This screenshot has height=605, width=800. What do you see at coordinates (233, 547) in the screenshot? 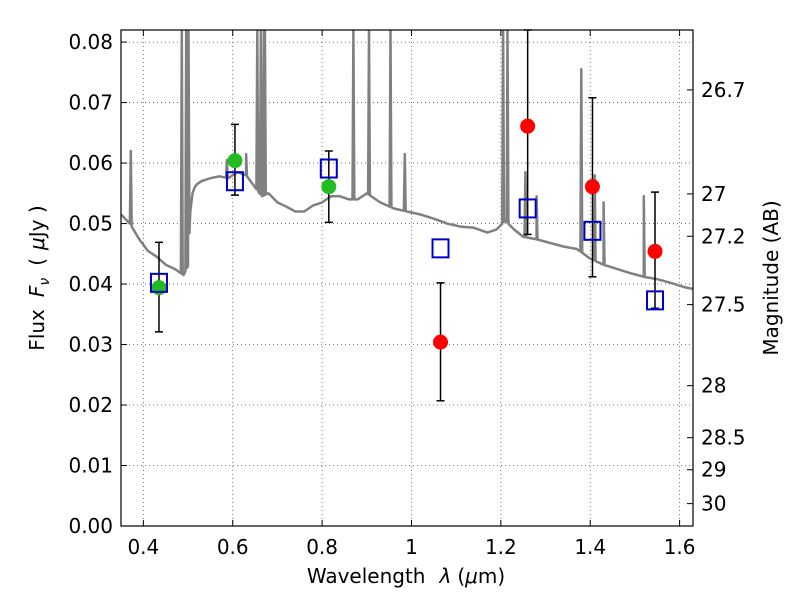
I see `x-tick-label: 0.6` at bounding box center [233, 547].